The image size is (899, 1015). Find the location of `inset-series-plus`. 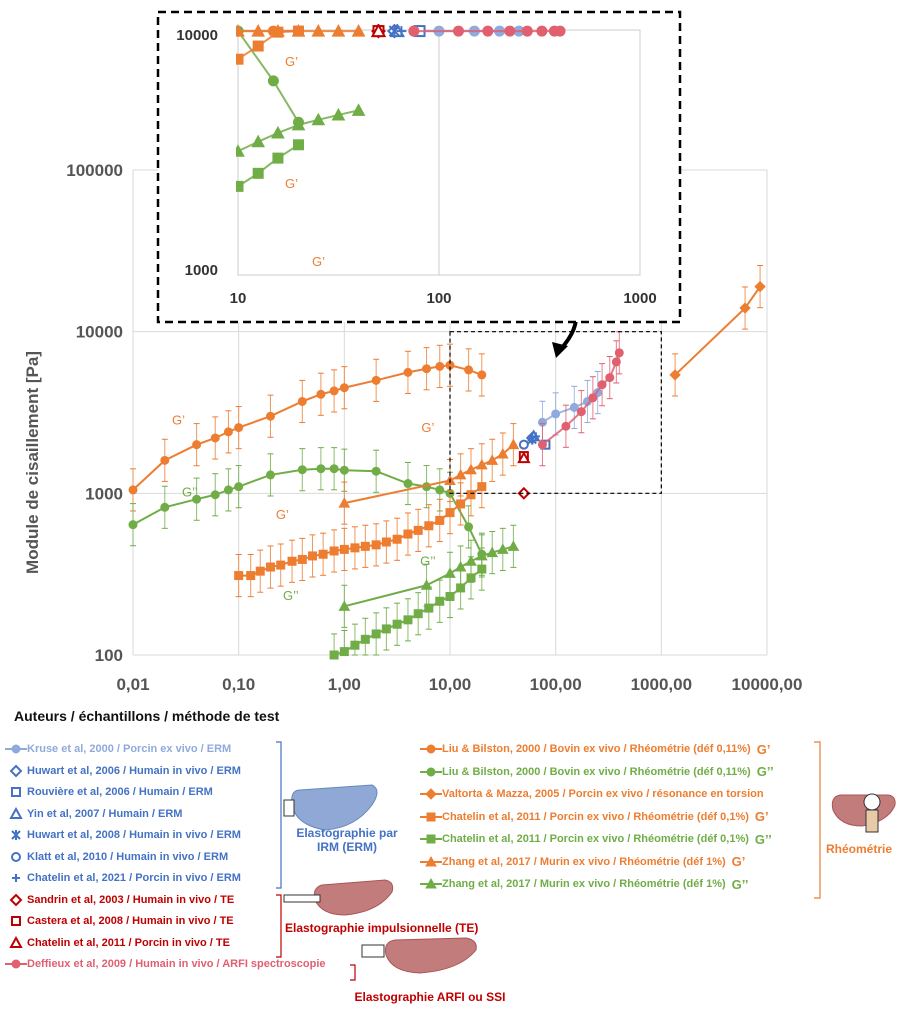

inset-series-plus is located at coordinates (401, 31).